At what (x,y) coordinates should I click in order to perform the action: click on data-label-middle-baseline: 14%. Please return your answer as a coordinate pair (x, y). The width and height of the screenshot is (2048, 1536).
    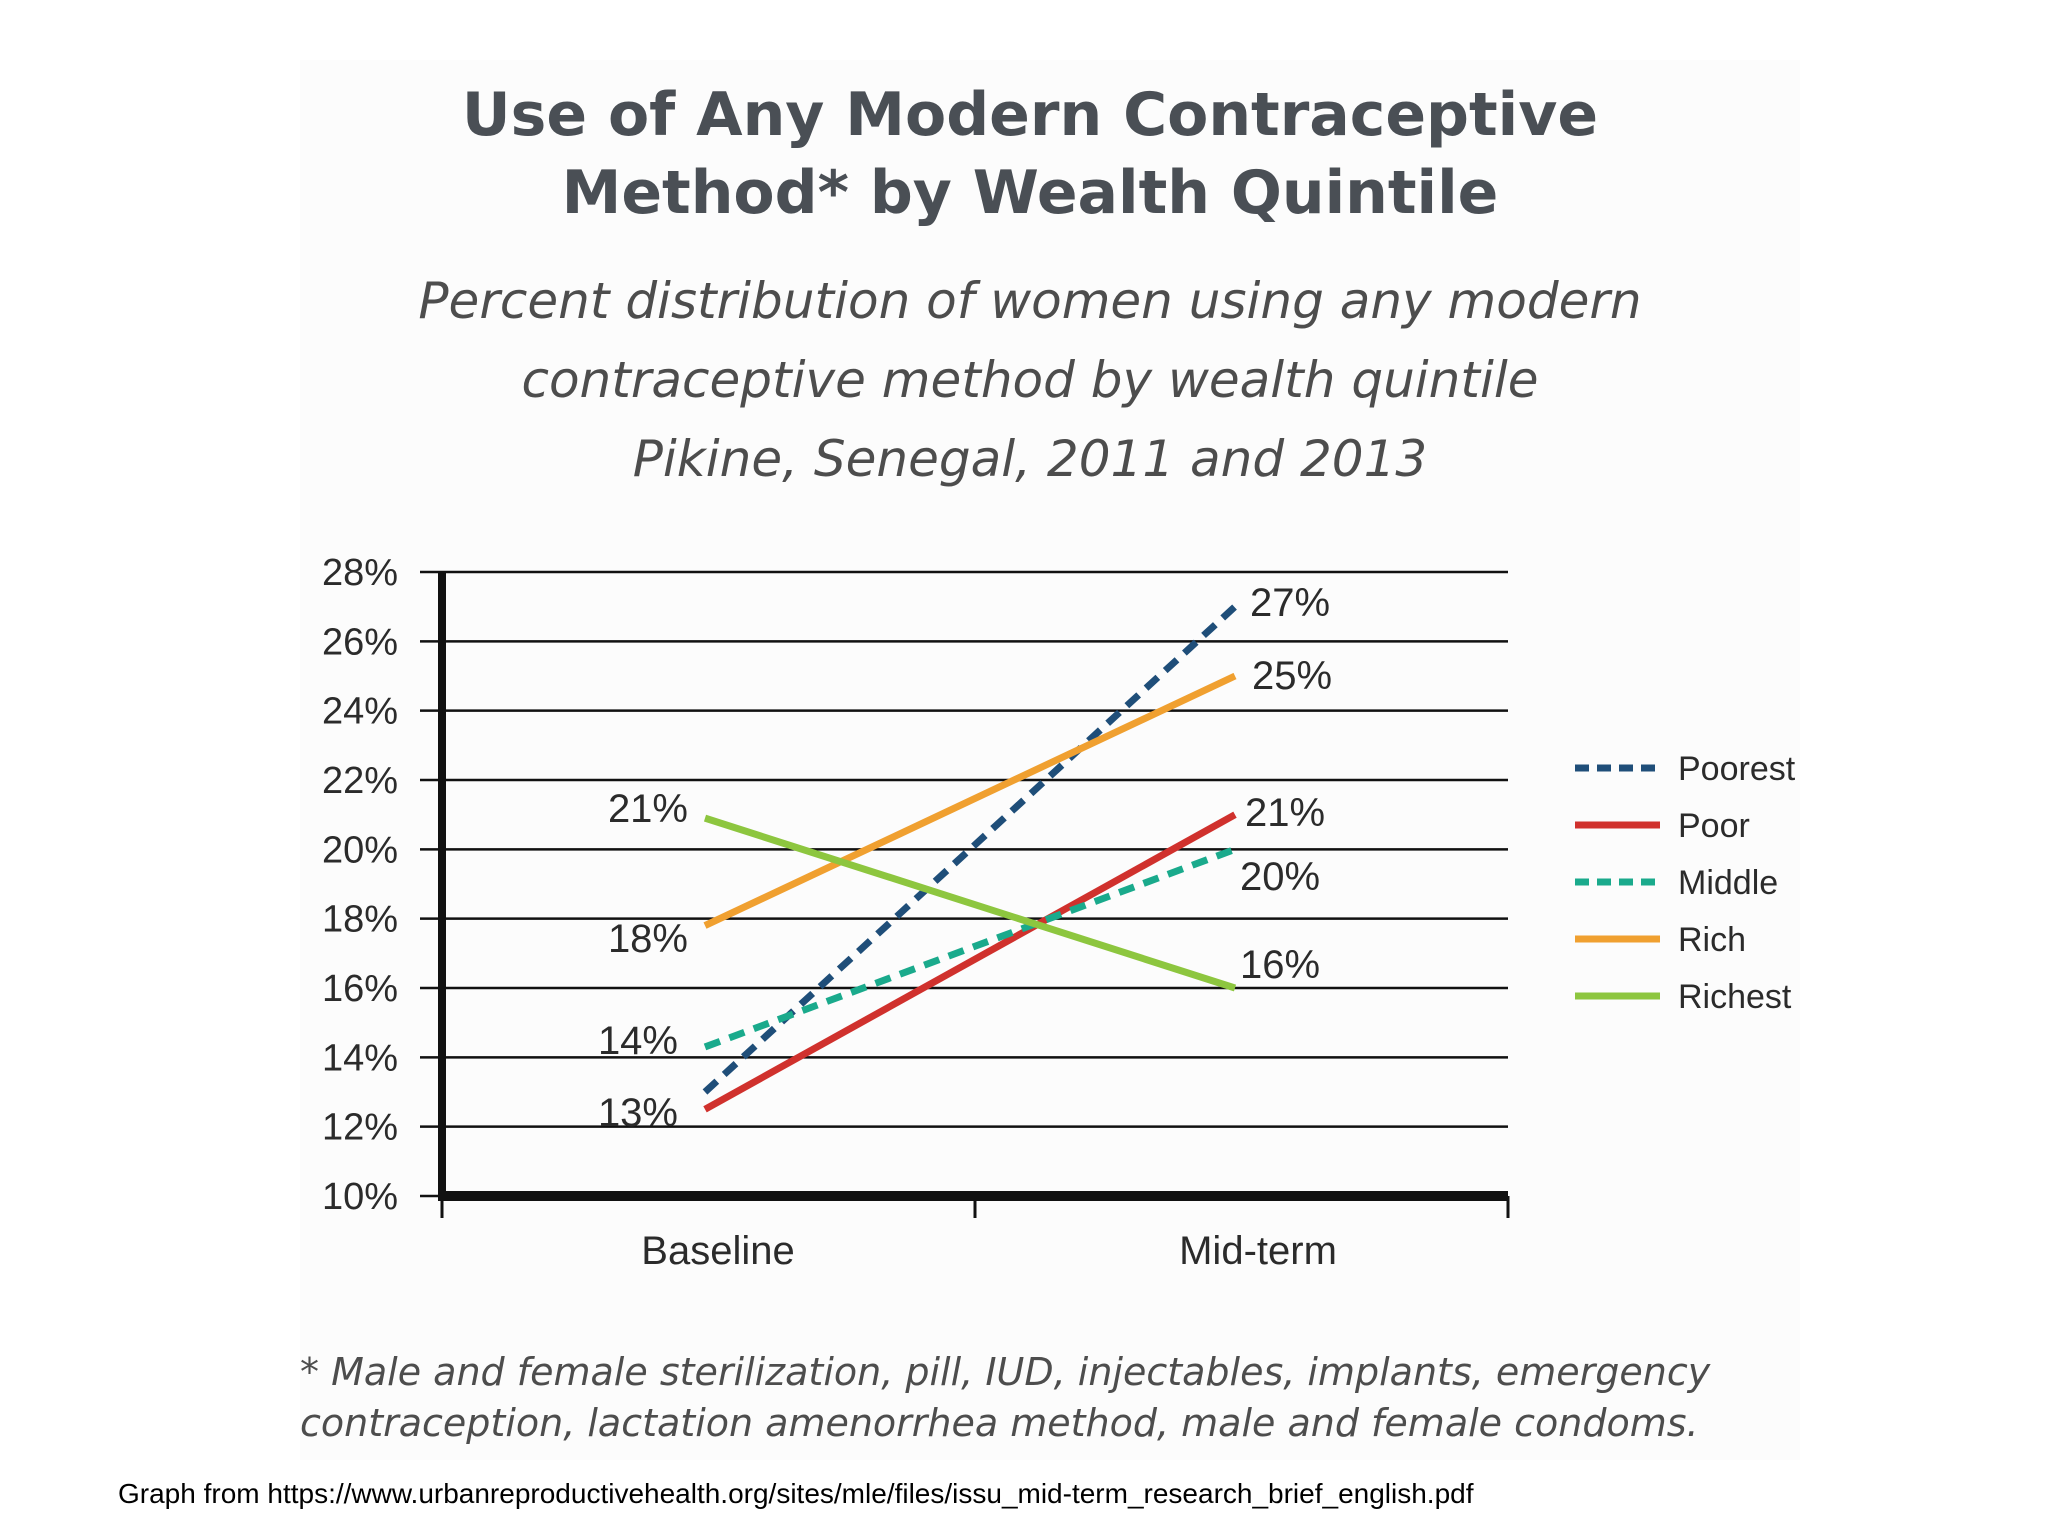
    Looking at the image, I should click on (638, 1041).